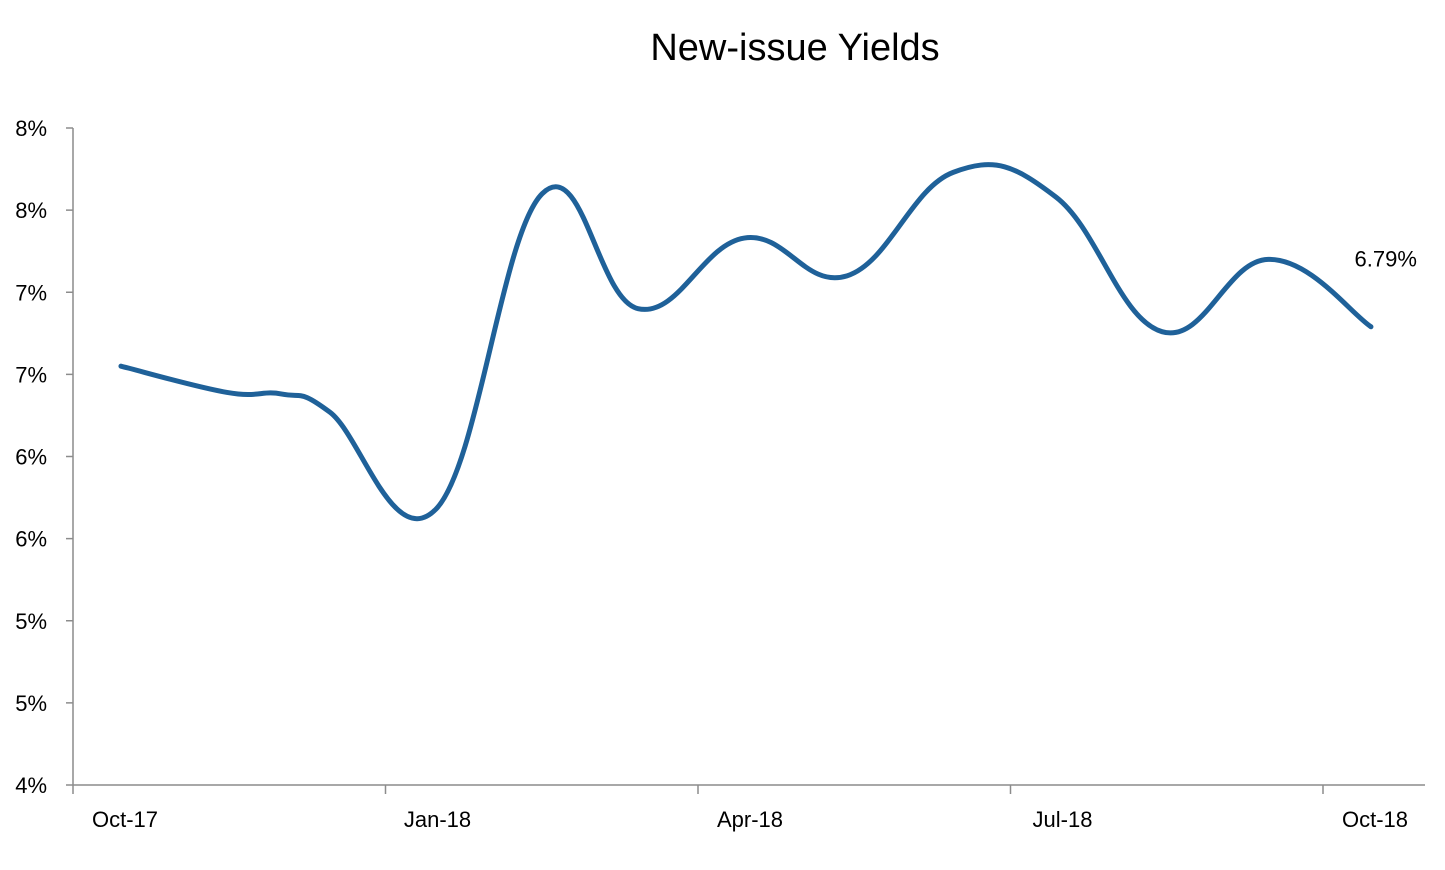 The image size is (1445, 870). I want to click on x-tick-label: Apr-18, so click(750, 819).